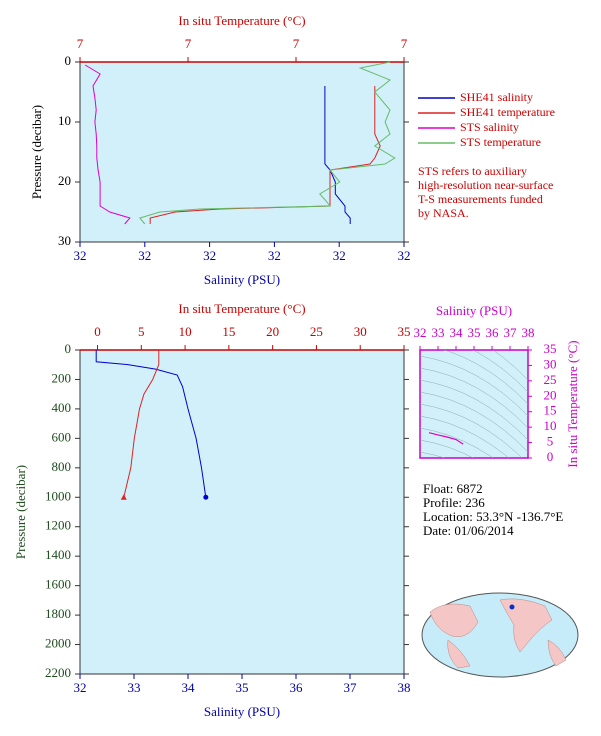 The width and height of the screenshot is (601, 736). What do you see at coordinates (58, 613) in the screenshot?
I see `pressure-tick-label: 1800` at bounding box center [58, 613].